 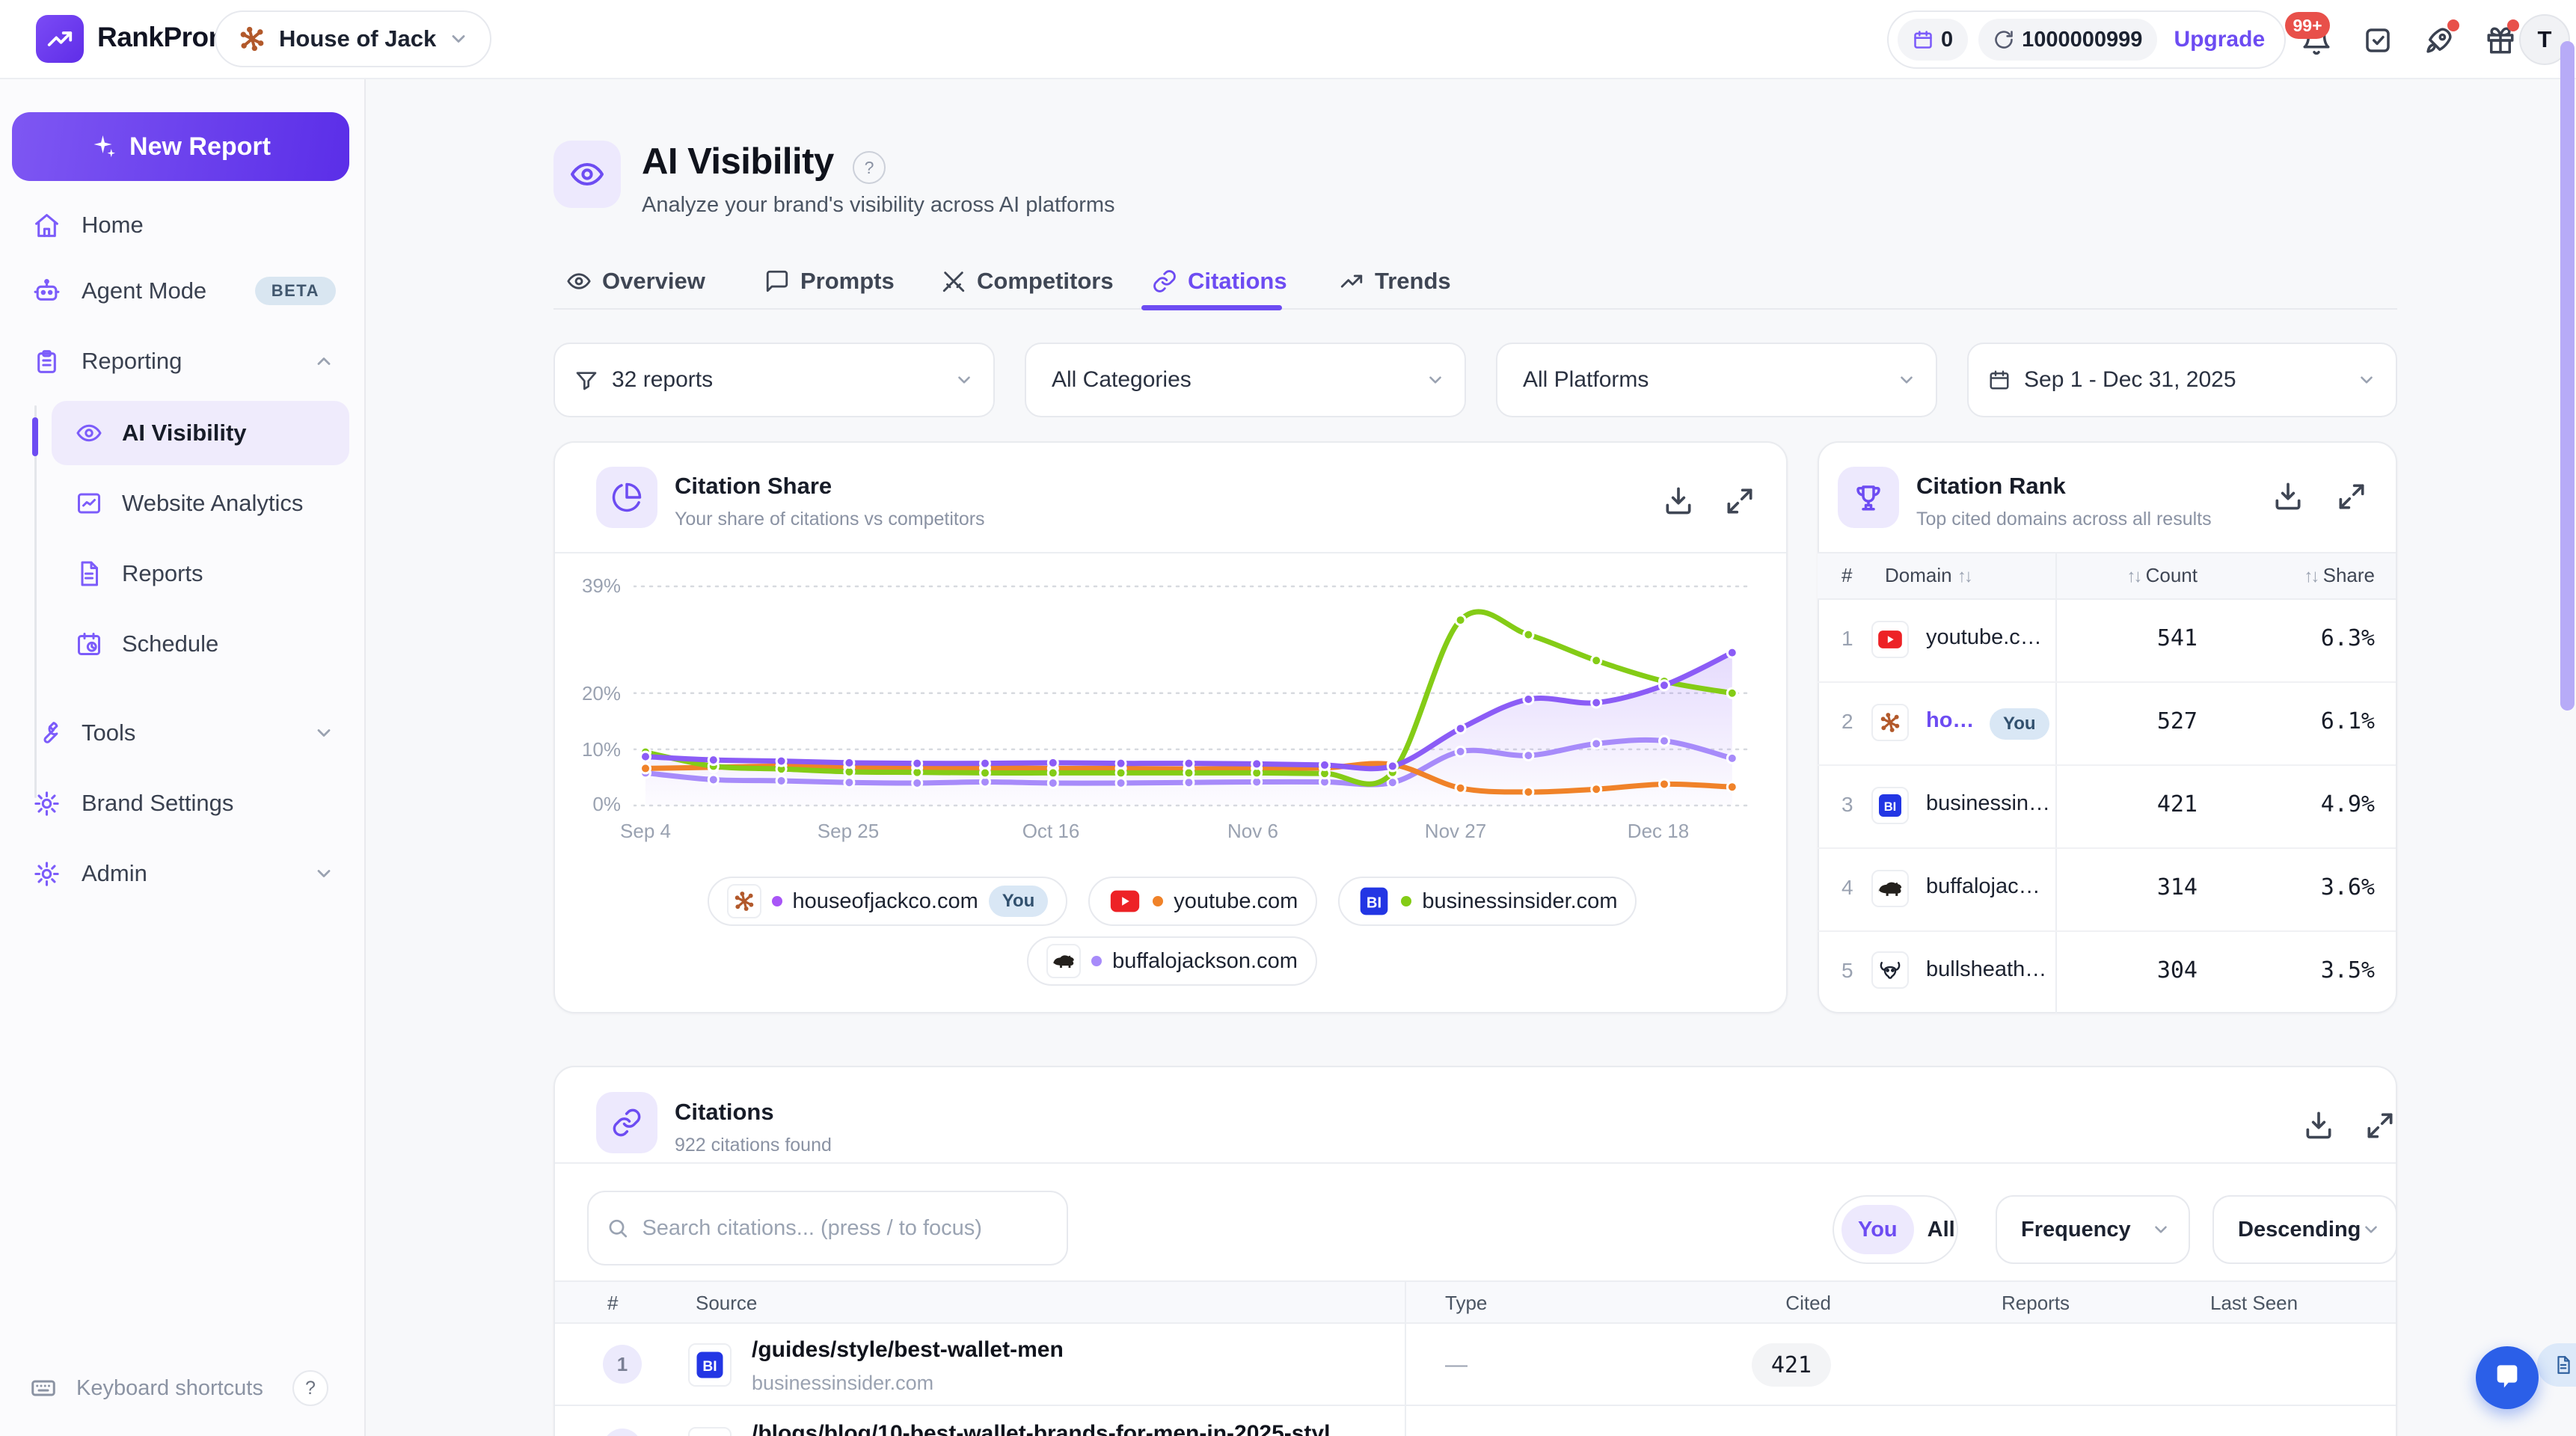 What do you see at coordinates (2567, 376) in the screenshot?
I see `page-scrollbar-thumb` at bounding box center [2567, 376].